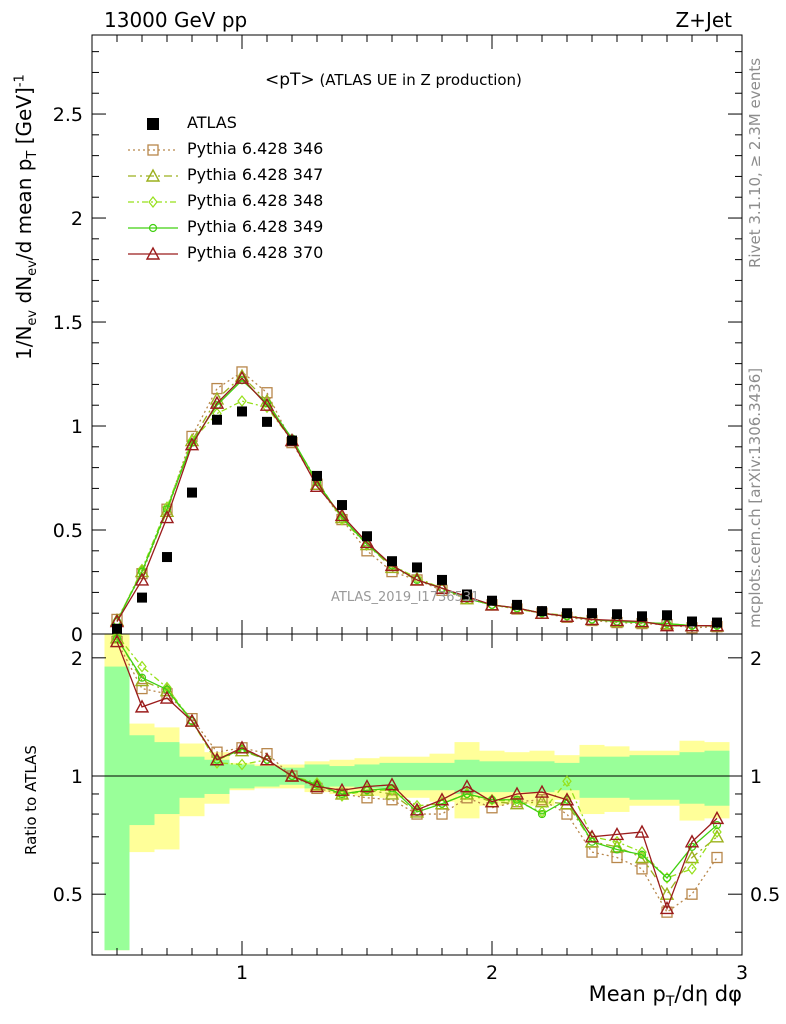  What do you see at coordinates (77, 659) in the screenshot?
I see `ratio-tick-label: 2` at bounding box center [77, 659].